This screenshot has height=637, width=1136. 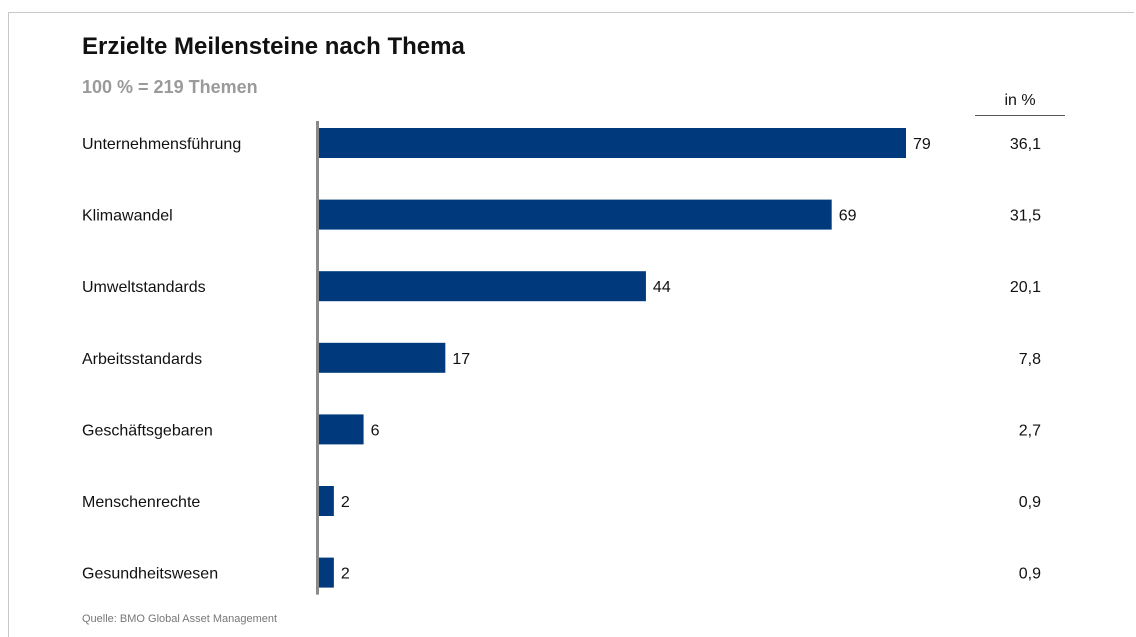 What do you see at coordinates (161, 144) in the screenshot?
I see `category-label: Unternehmensführung` at bounding box center [161, 144].